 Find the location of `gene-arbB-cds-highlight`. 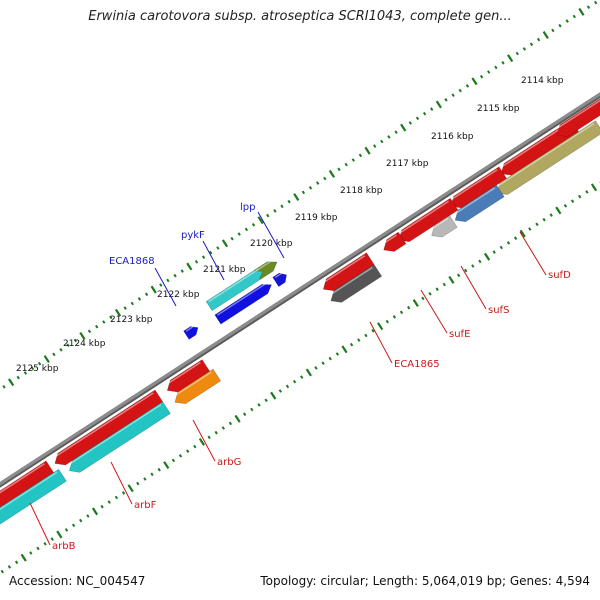

gene-arbB-cds-highlight is located at coordinates (22, 478).